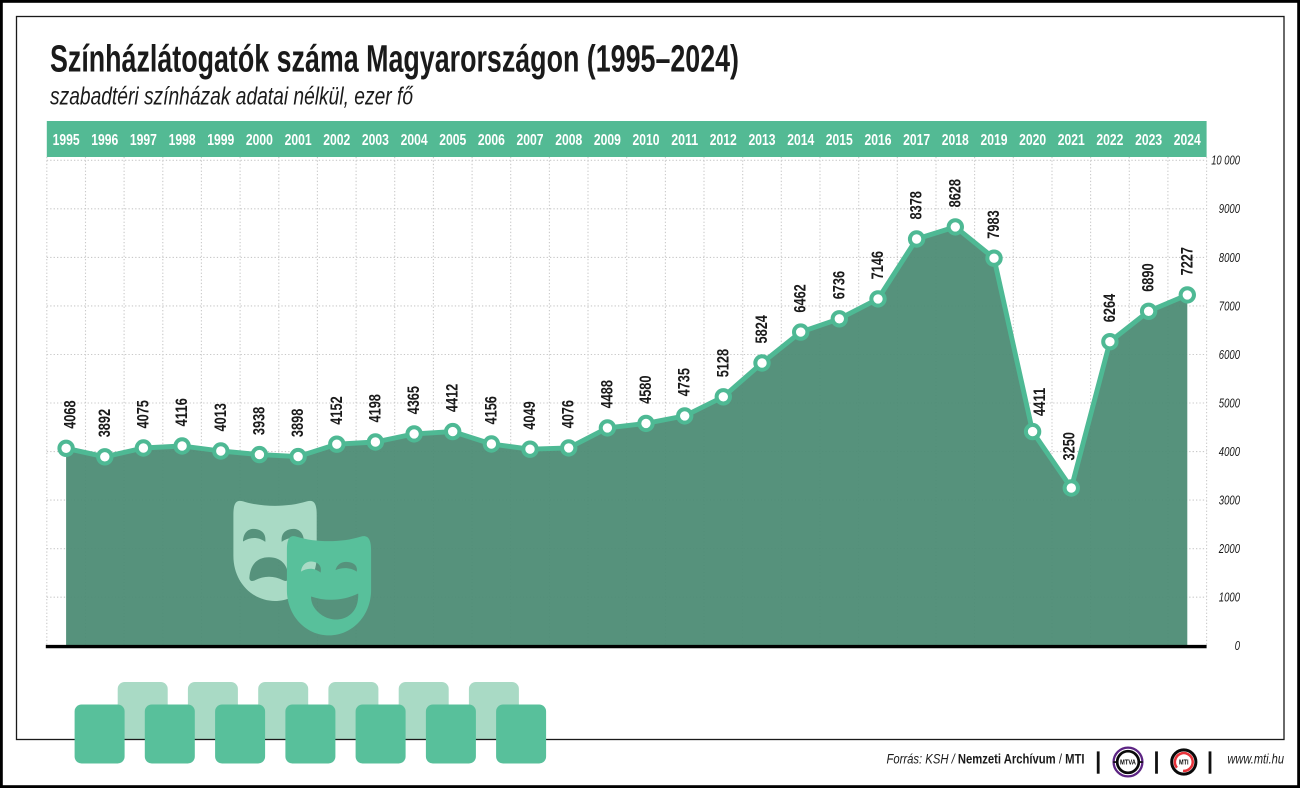 The image size is (1300, 793). Describe the element at coordinates (994, 224) in the screenshot. I see `svg-text: 7983` at that location.